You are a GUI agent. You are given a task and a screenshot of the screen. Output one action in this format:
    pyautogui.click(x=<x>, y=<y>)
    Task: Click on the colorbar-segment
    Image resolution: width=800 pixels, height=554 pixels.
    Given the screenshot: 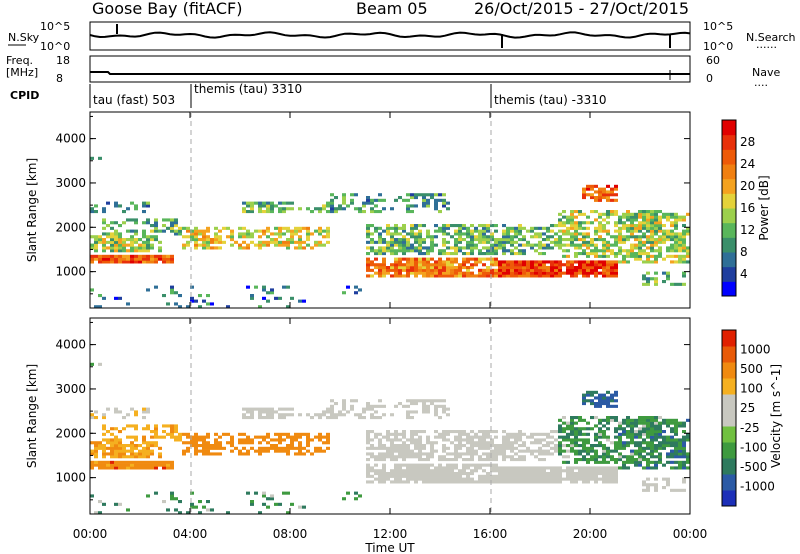 What is the action you would take?
    pyautogui.click(x=729, y=370)
    